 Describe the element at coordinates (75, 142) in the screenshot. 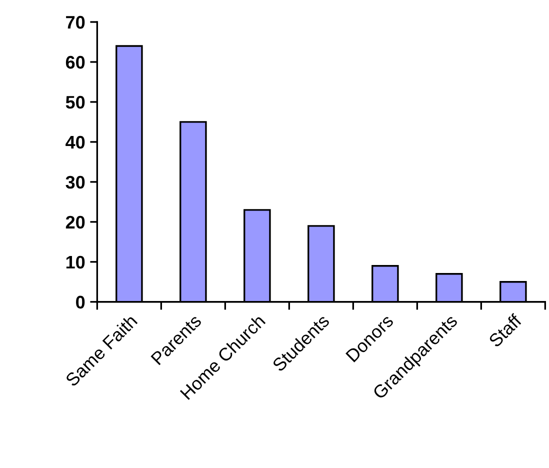

I see `y-tick-label: 40` at that location.